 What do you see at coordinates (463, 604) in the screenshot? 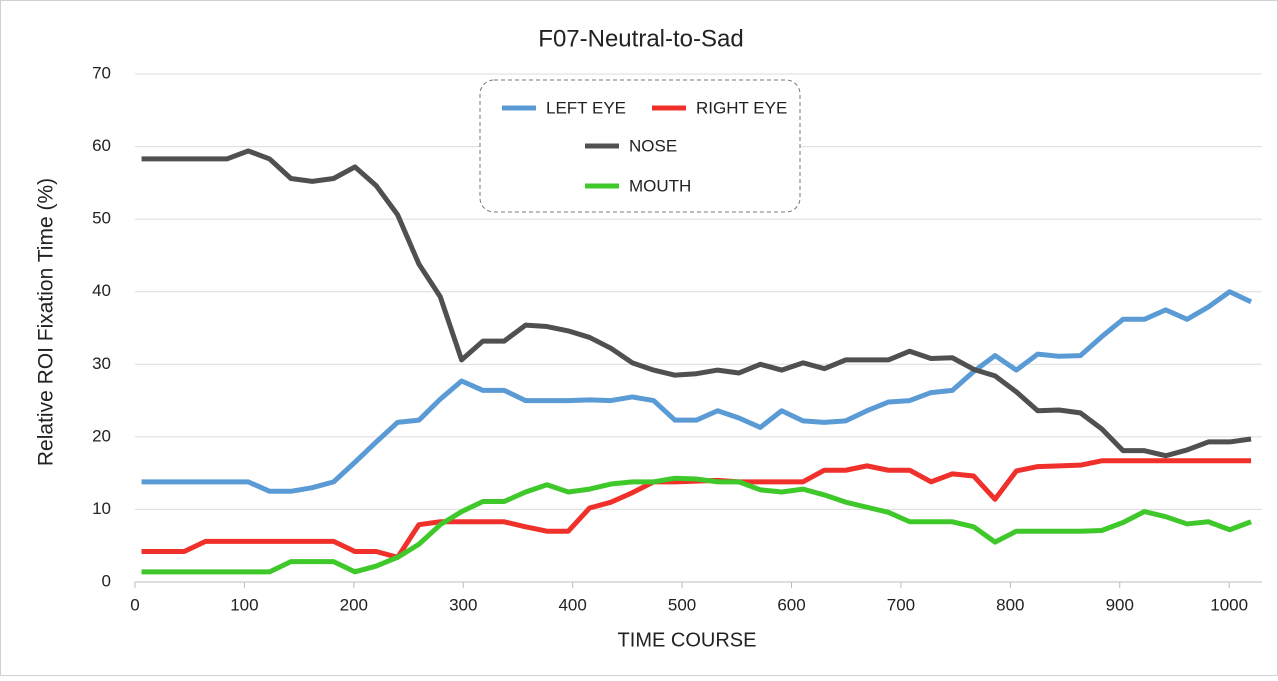
I see `x-tick-label: 300` at bounding box center [463, 604].